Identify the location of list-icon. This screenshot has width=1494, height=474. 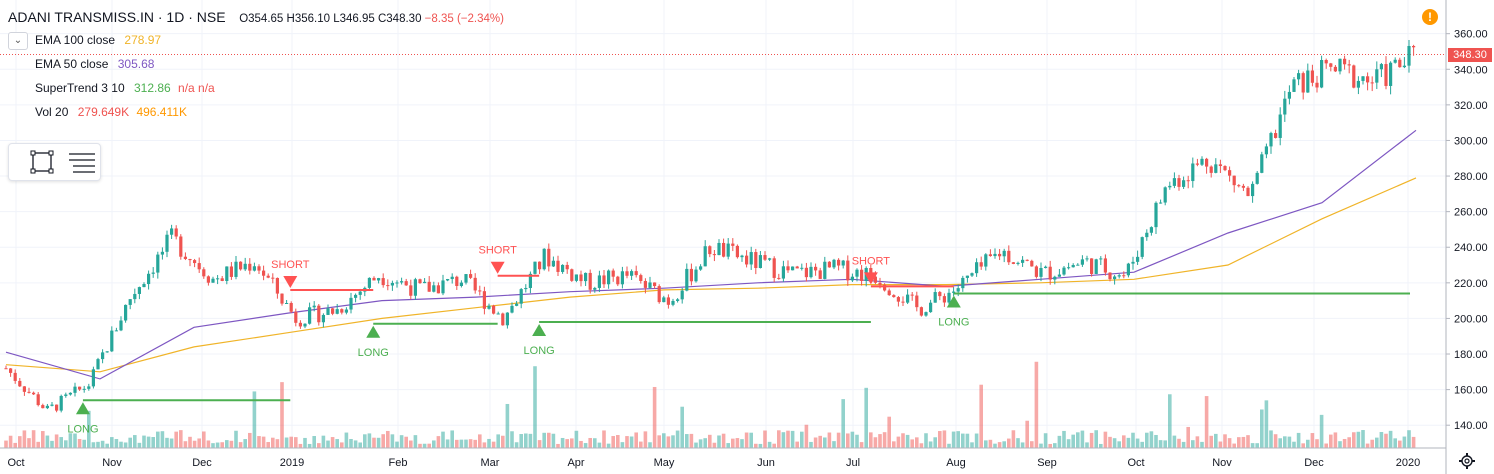
(82, 163).